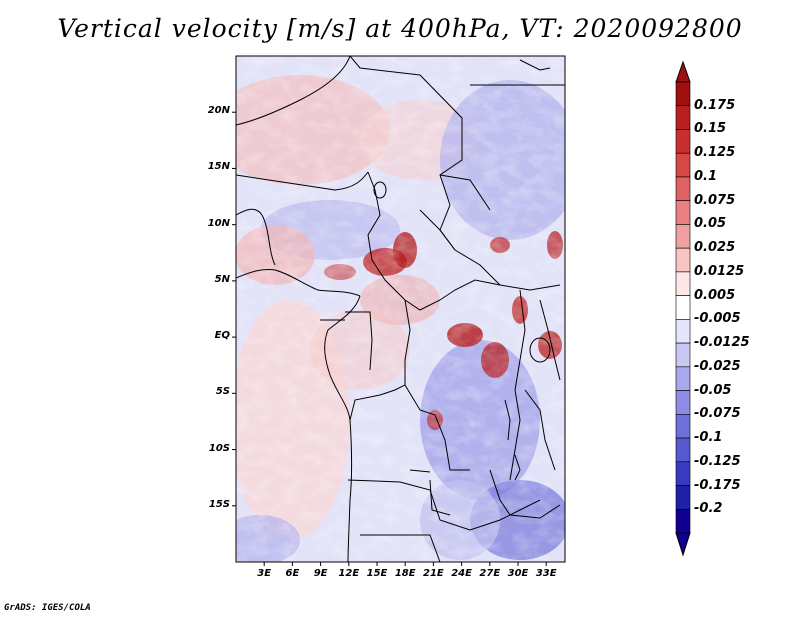 This screenshot has width=800, height=618. Describe the element at coordinates (222, 392) in the screenshot. I see `lat-label: 5S` at that location.